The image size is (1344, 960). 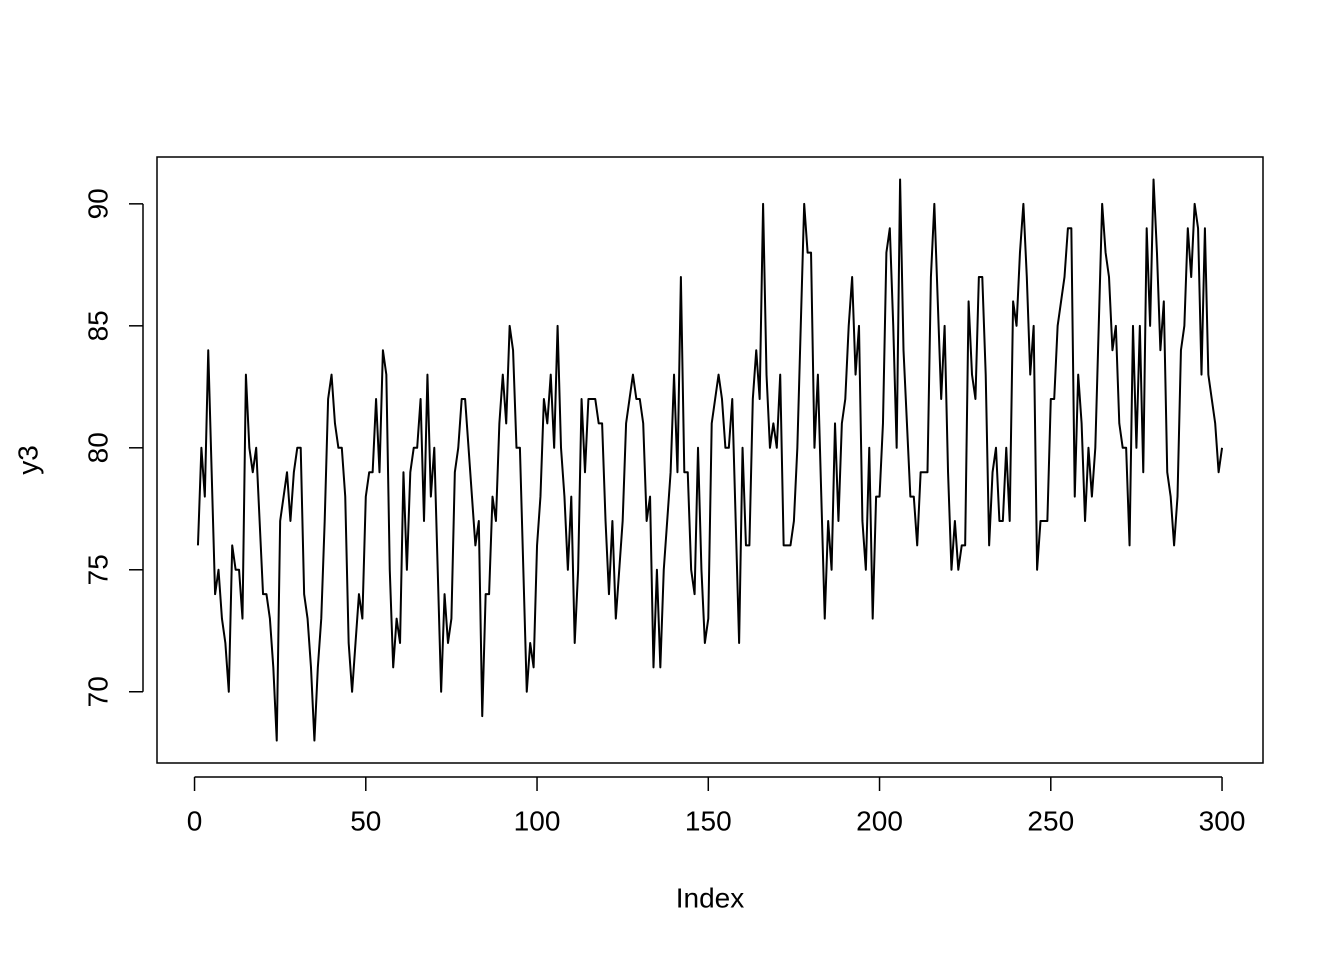 I want to click on x-tick-label: 300, so click(x=1222, y=820).